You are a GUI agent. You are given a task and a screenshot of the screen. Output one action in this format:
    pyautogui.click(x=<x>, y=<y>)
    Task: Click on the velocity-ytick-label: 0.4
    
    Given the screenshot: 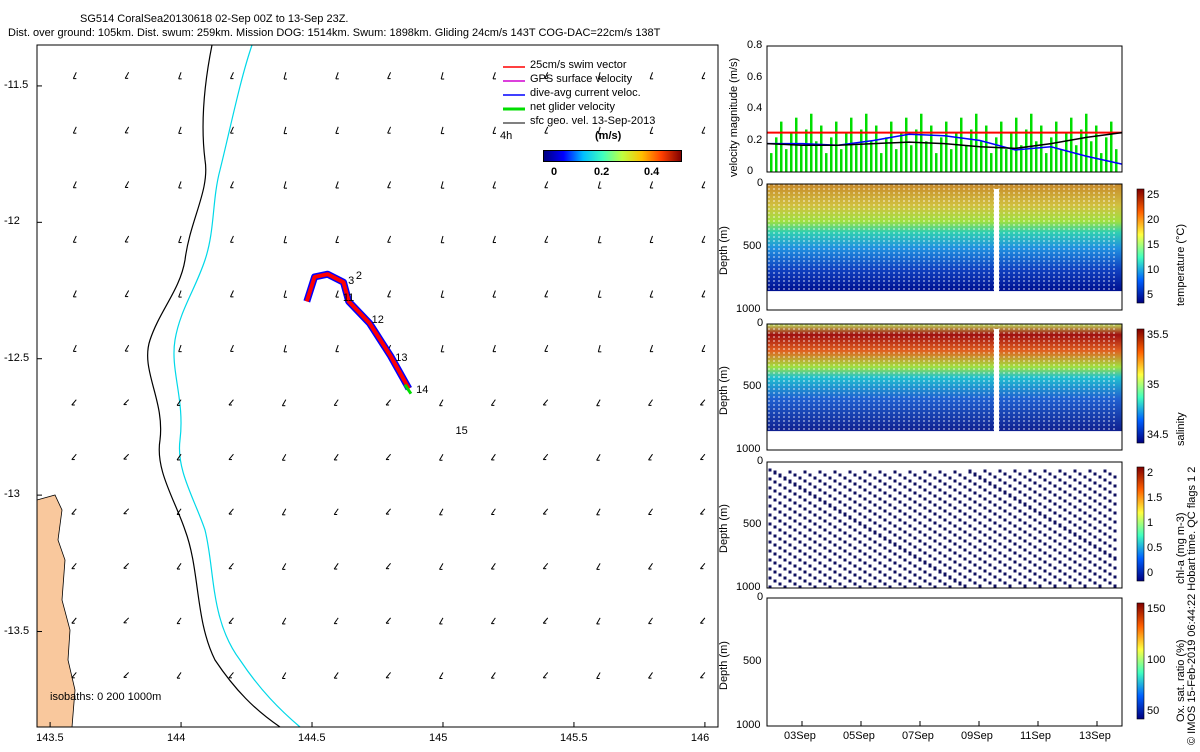 What is the action you would take?
    pyautogui.click(x=755, y=108)
    